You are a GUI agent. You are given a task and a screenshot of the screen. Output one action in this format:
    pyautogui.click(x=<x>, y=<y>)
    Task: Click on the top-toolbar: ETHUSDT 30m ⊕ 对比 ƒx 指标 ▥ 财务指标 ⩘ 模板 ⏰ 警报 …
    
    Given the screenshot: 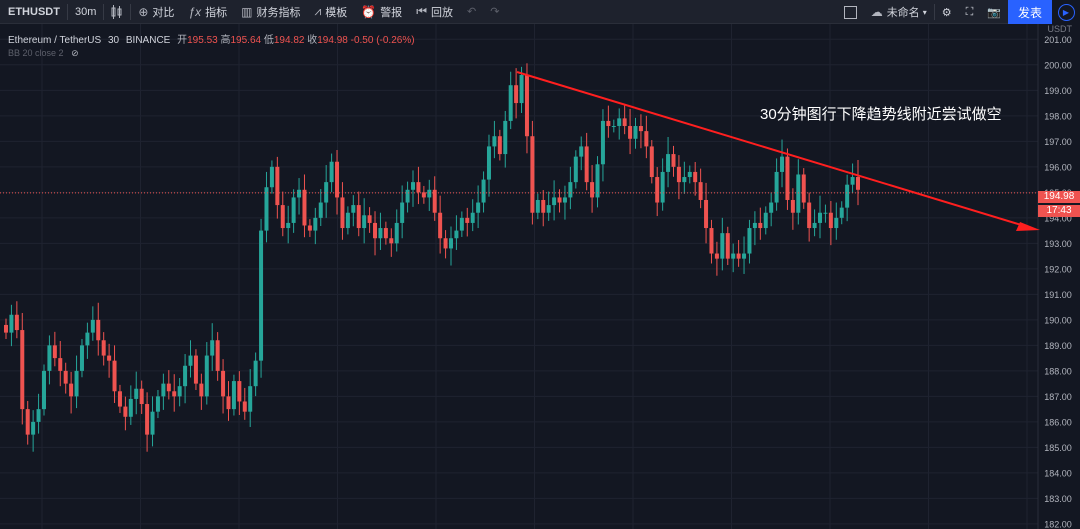 What is the action you would take?
    pyautogui.click(x=540, y=12)
    